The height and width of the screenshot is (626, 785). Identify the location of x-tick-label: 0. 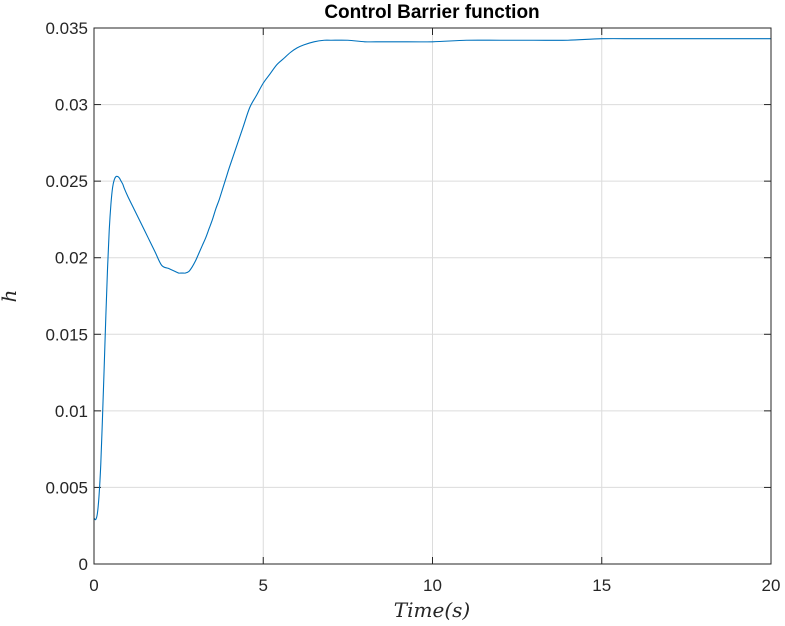
(93, 585).